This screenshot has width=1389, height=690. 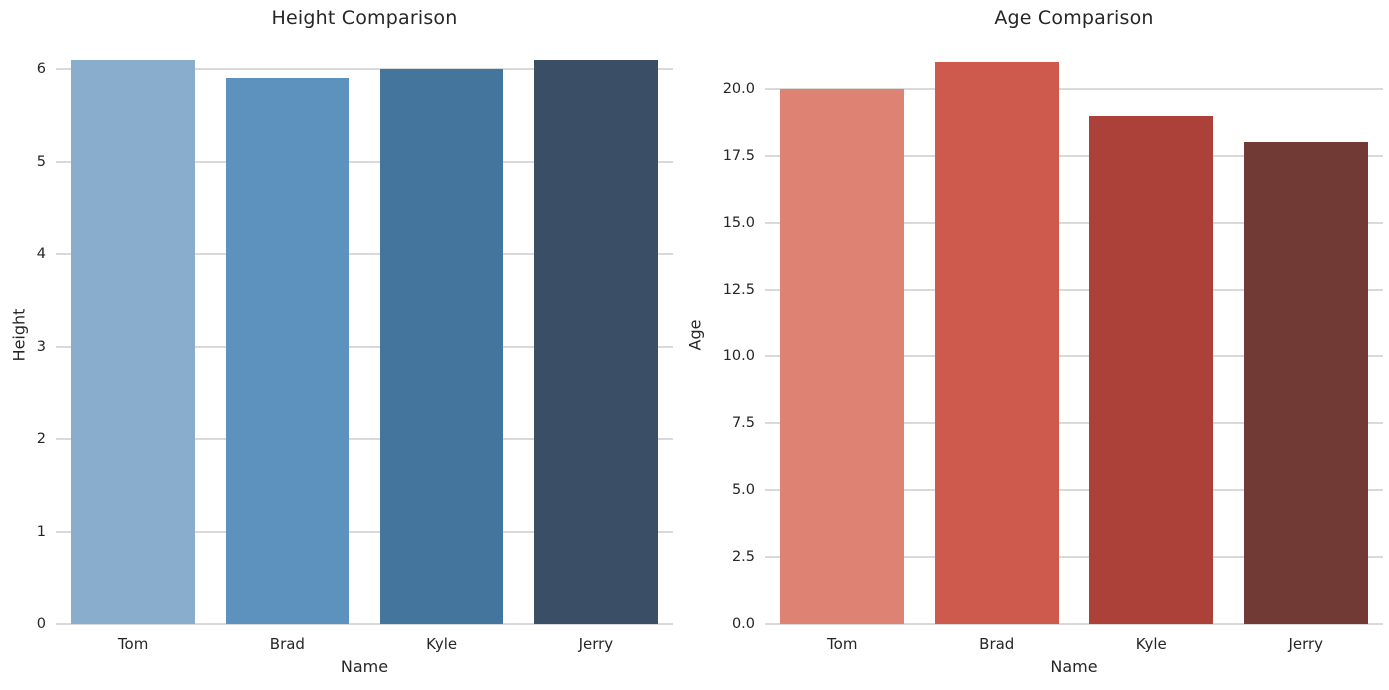 I want to click on y-tick-label: 5.0, so click(x=743, y=490).